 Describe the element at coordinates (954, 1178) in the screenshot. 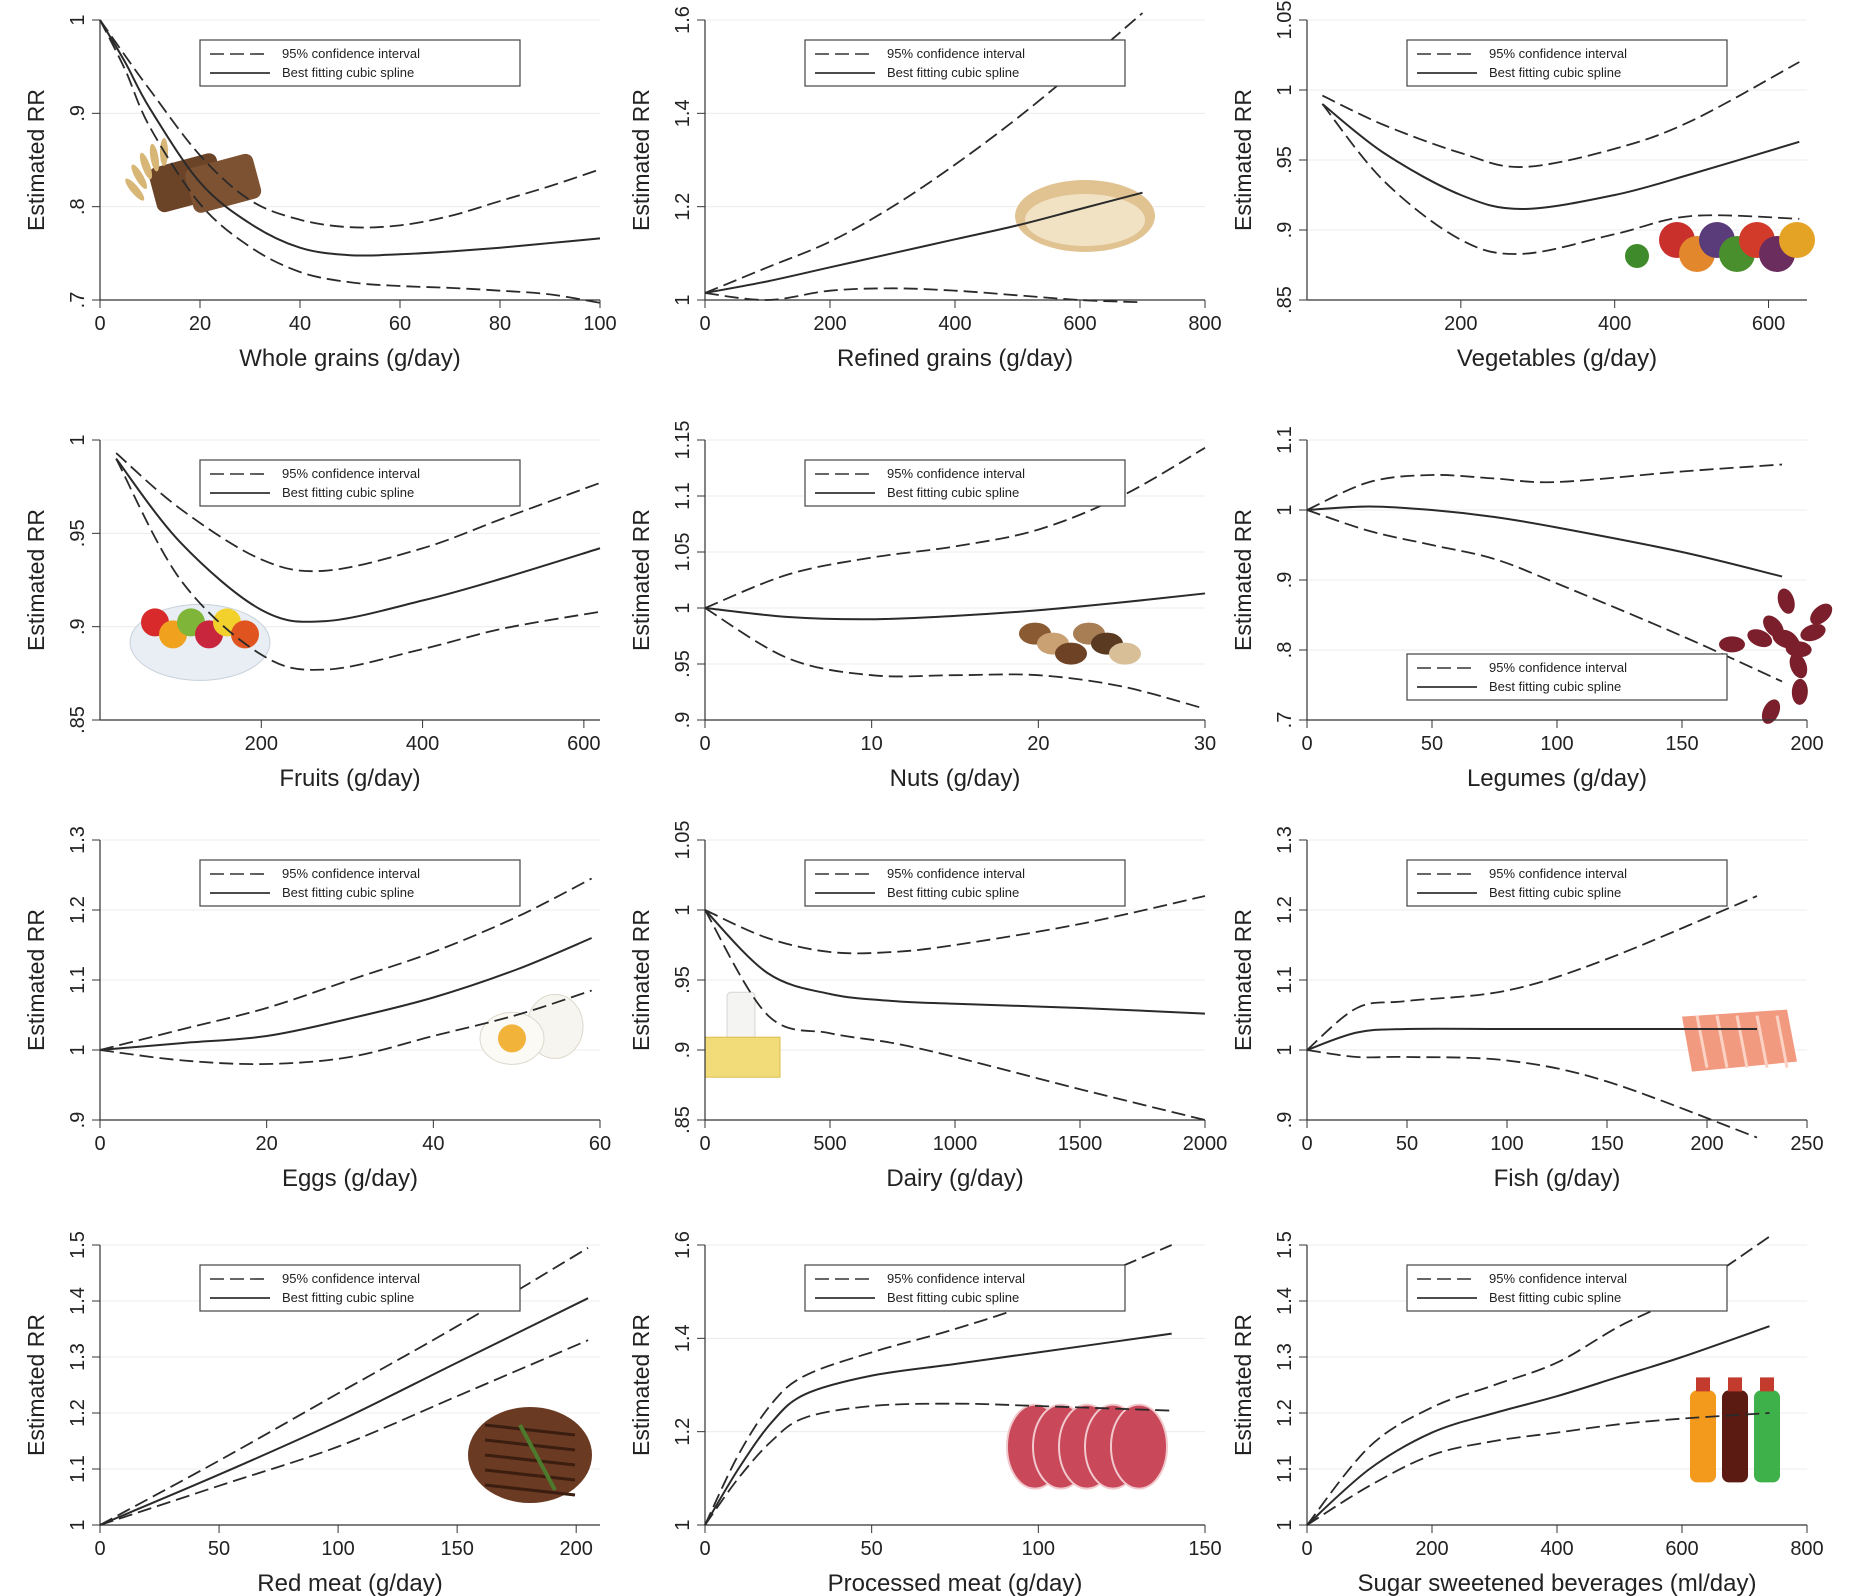

I see `x-axis-label: Dairy (g/day)` at that location.